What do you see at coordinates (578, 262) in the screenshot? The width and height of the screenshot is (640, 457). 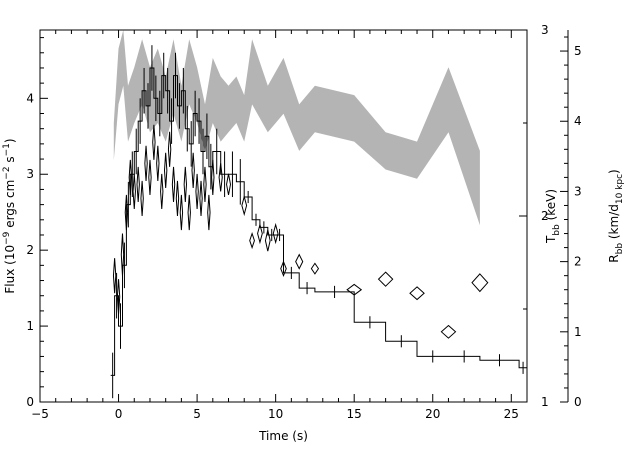 I see `y-R-tick-label: 2` at bounding box center [578, 262].